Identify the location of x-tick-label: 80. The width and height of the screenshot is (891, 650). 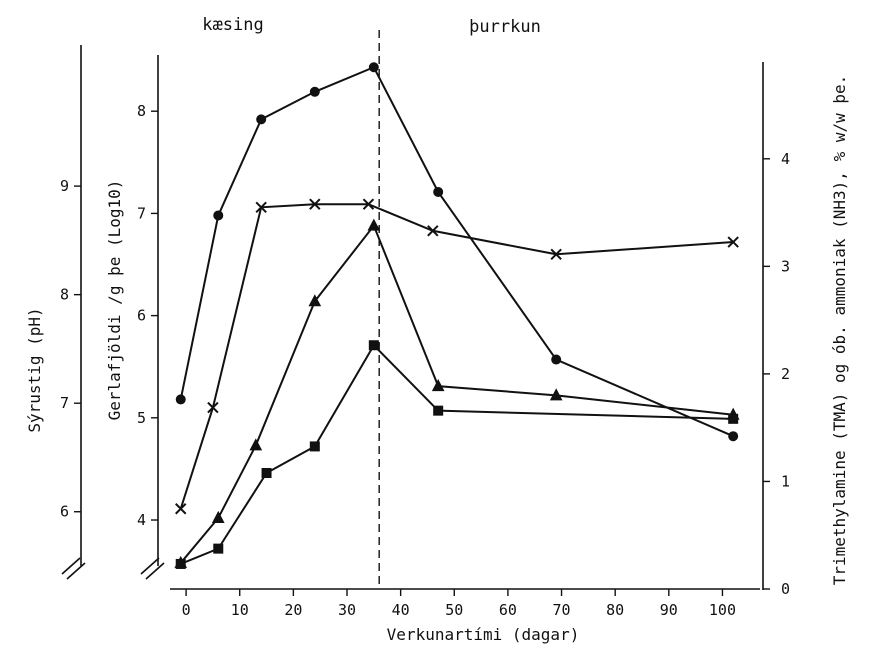
(615, 610).